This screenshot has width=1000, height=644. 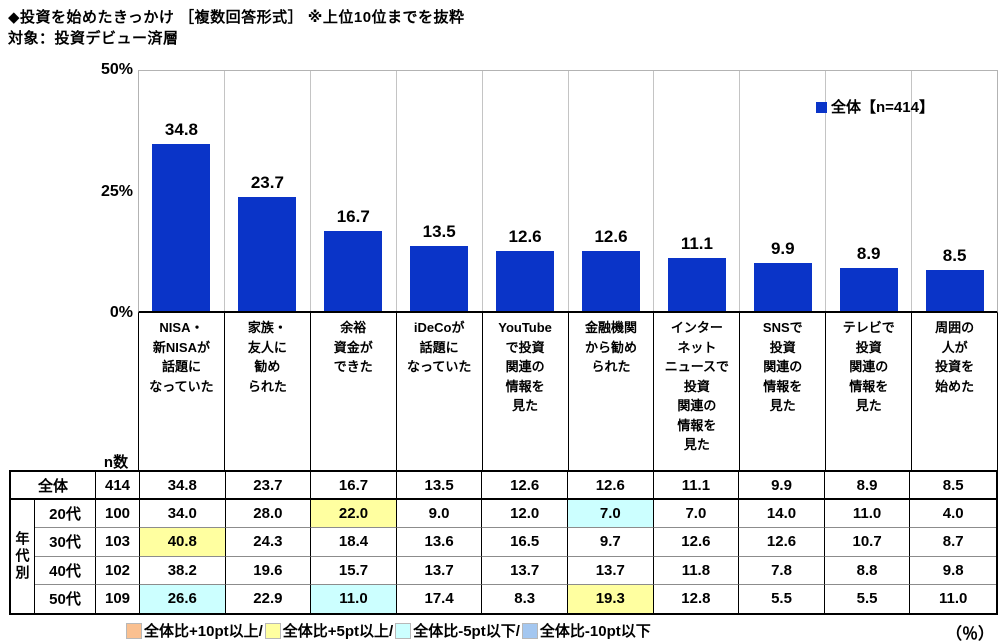 I want to click on highlight-legend-item-minus10: 全体比-10pt以下, so click(x=586, y=630).